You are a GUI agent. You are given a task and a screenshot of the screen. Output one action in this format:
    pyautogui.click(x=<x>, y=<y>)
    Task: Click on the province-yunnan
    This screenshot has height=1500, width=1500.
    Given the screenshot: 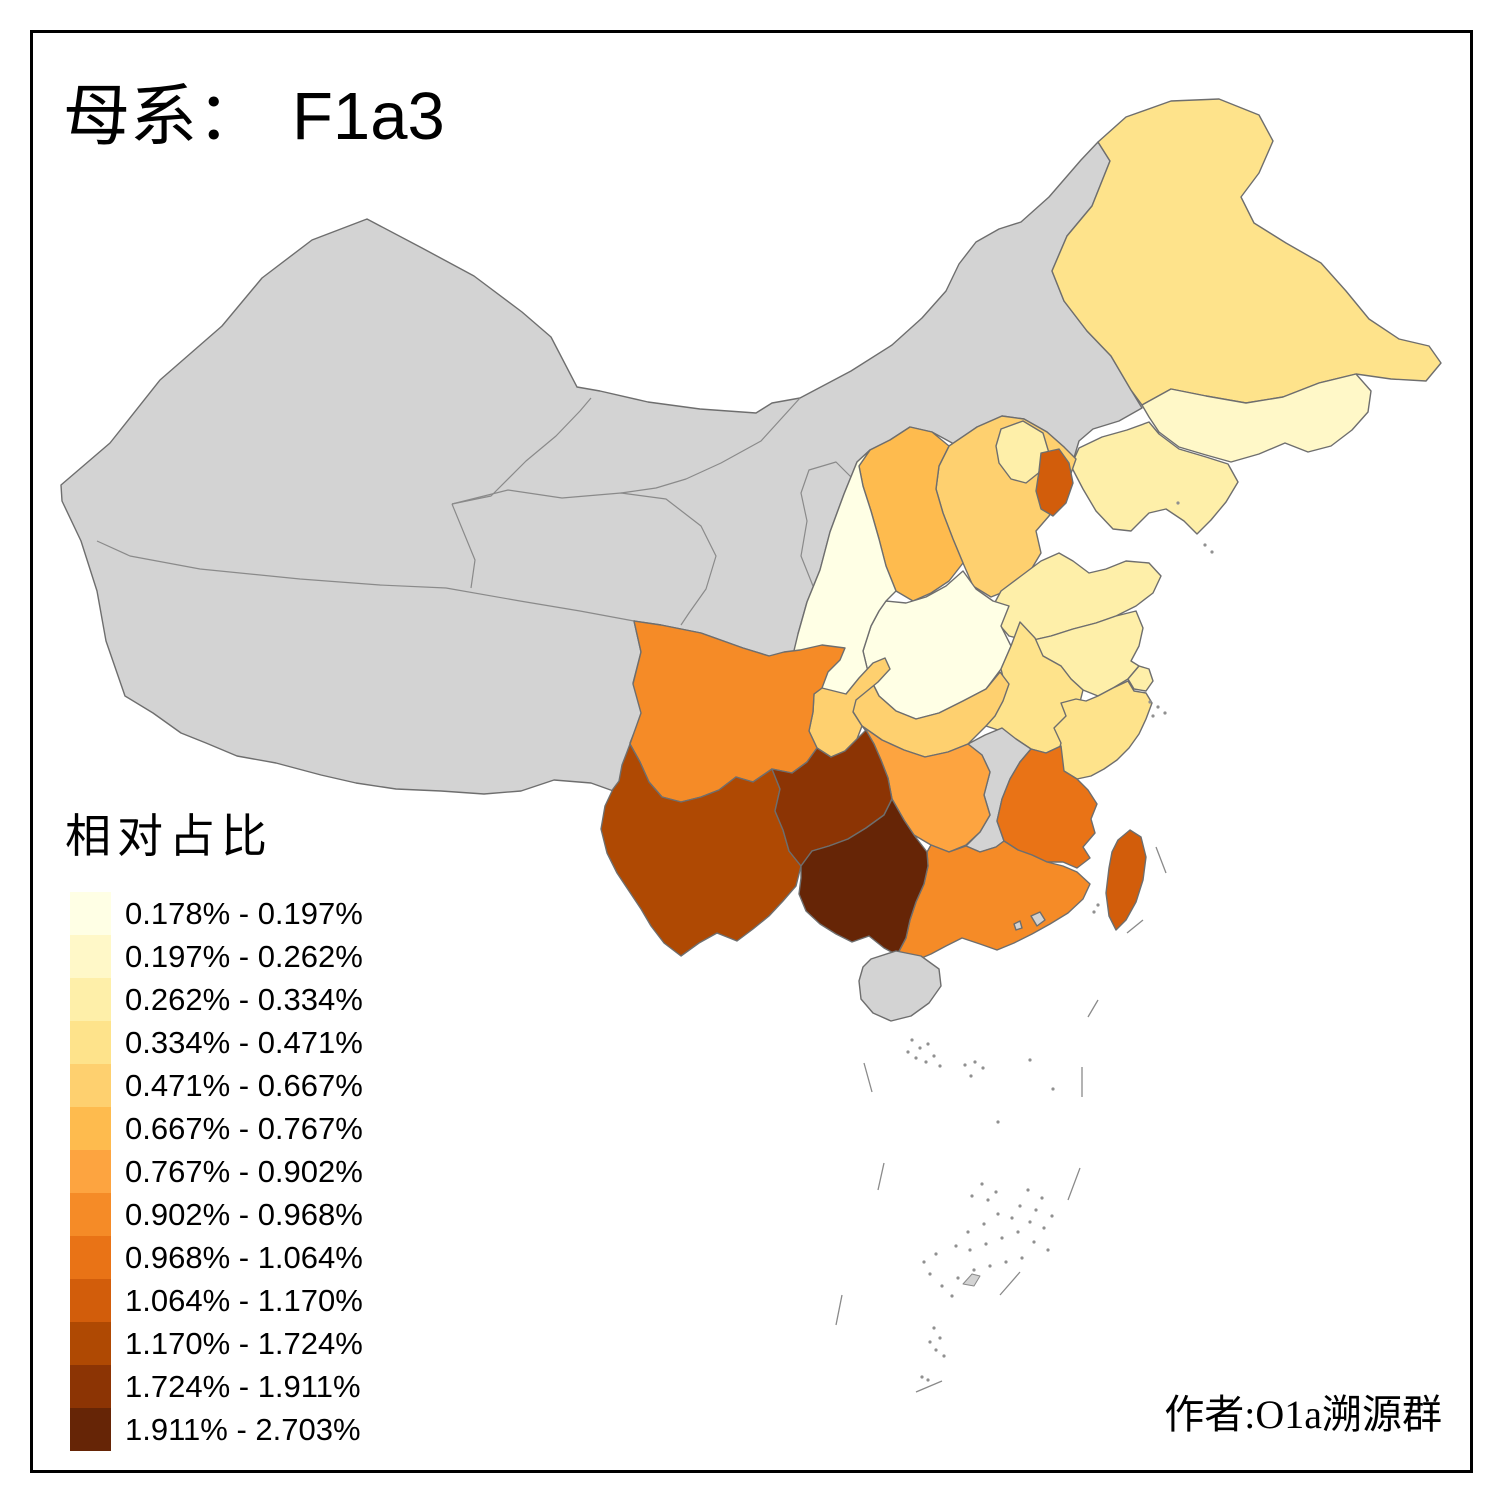 What is the action you would take?
    pyautogui.click(x=701, y=850)
    